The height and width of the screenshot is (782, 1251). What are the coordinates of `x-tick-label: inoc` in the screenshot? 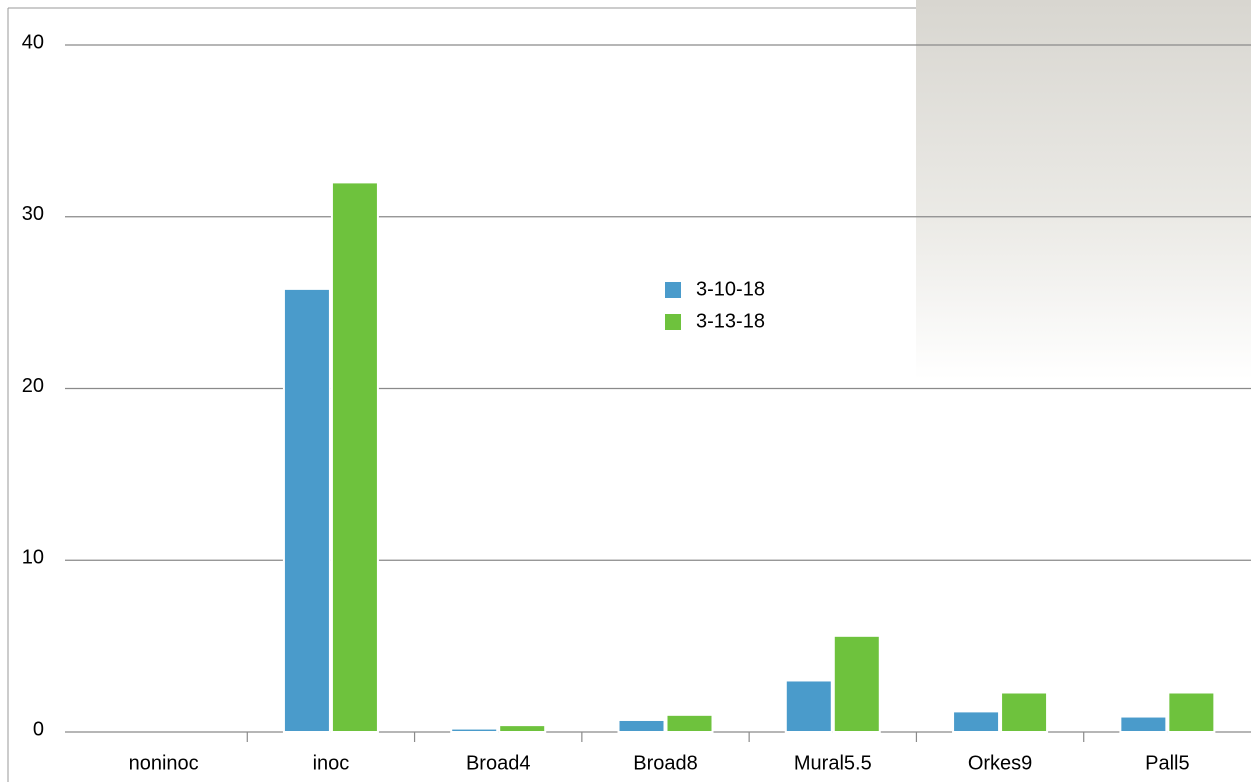 It's located at (331, 763).